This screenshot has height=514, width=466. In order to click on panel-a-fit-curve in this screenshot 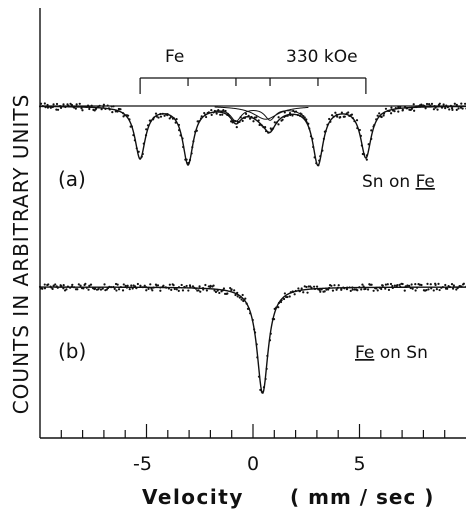, I will do `click(253, 136)`.